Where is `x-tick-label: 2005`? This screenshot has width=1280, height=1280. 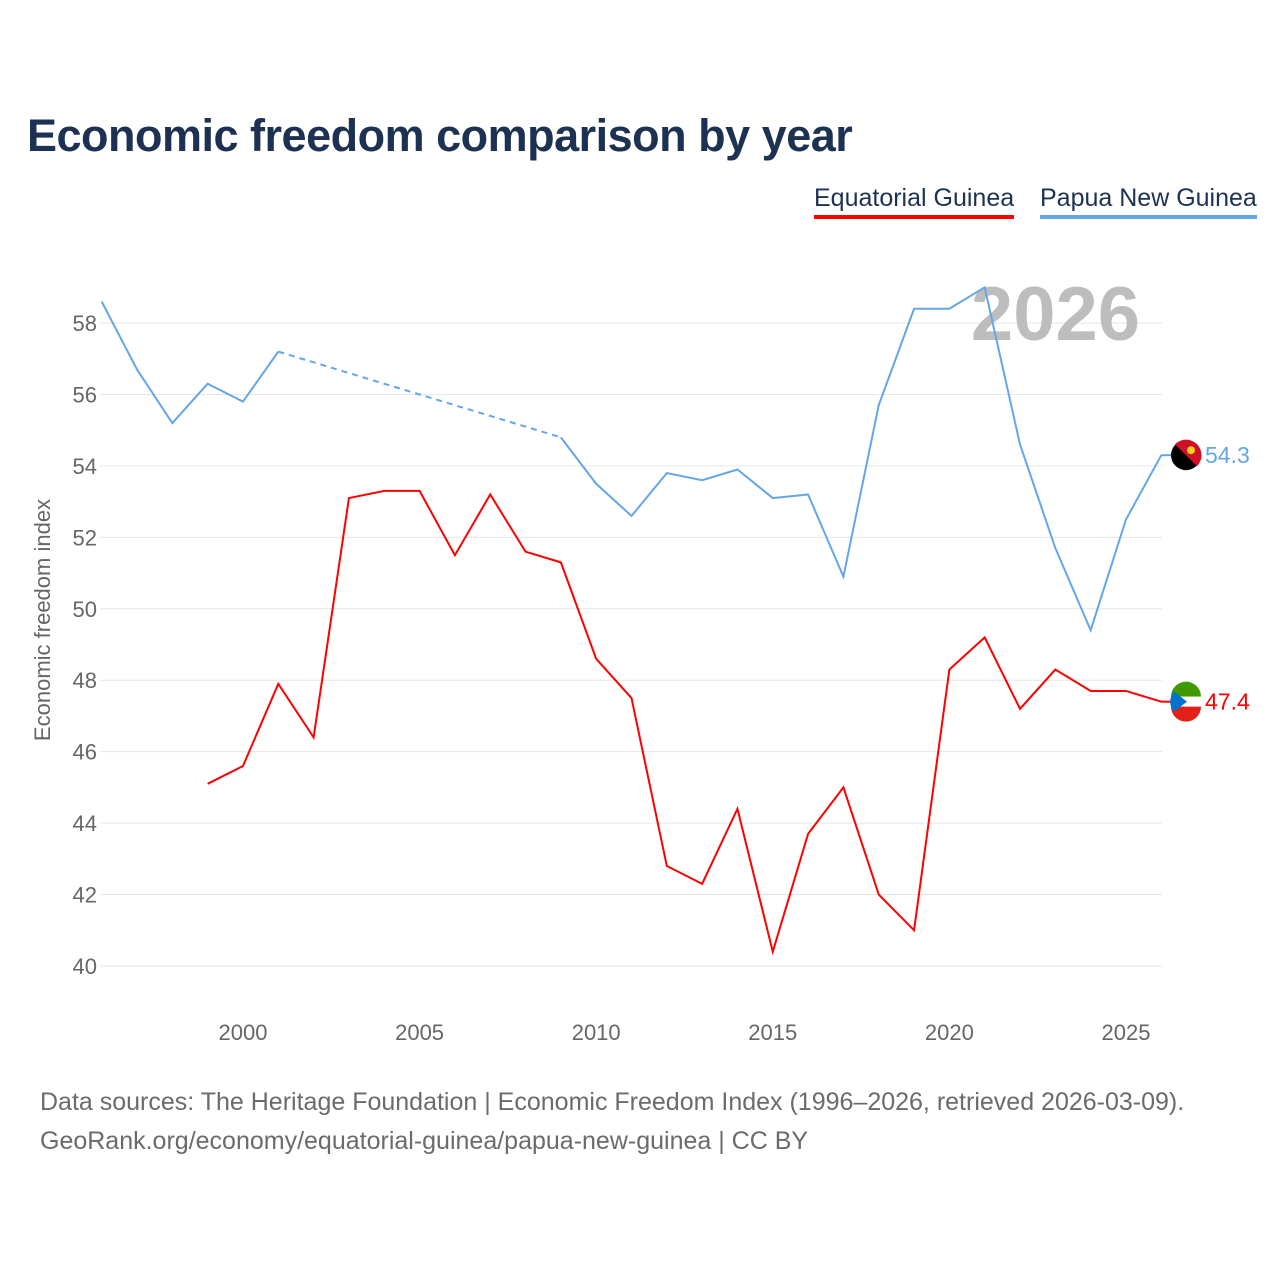 x-tick-label: 2005 is located at coordinates (419, 1032).